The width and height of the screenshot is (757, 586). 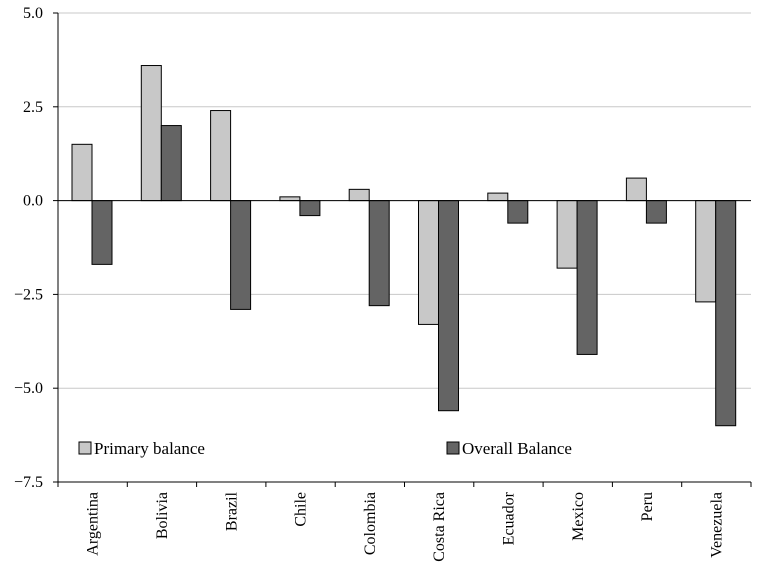 What do you see at coordinates (33, 13) in the screenshot?
I see `y-tick-label: 5.0` at bounding box center [33, 13].